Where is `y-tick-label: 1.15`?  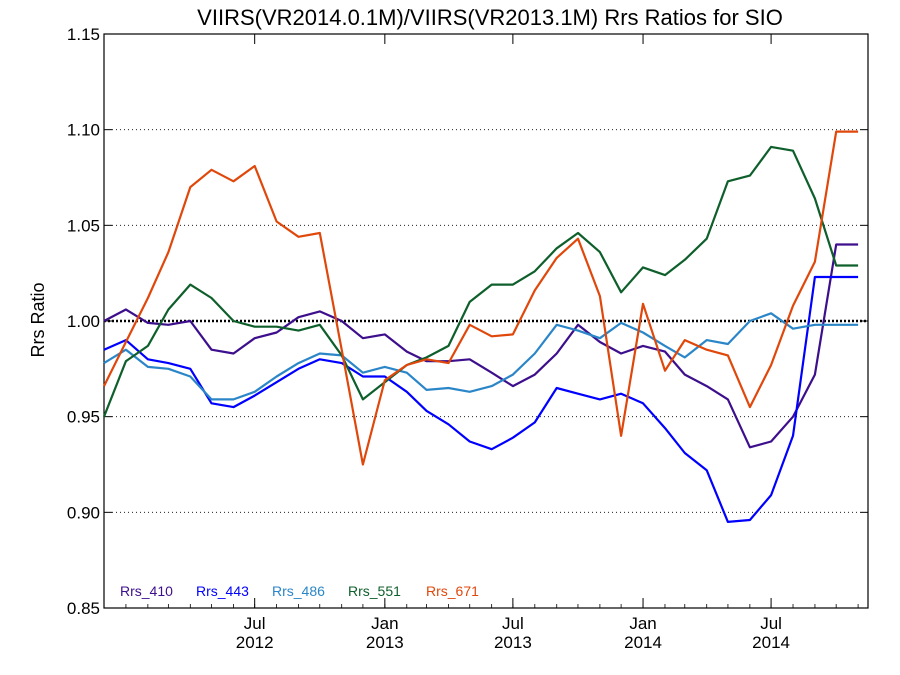
y-tick-label: 1.15 is located at coordinates (83, 34).